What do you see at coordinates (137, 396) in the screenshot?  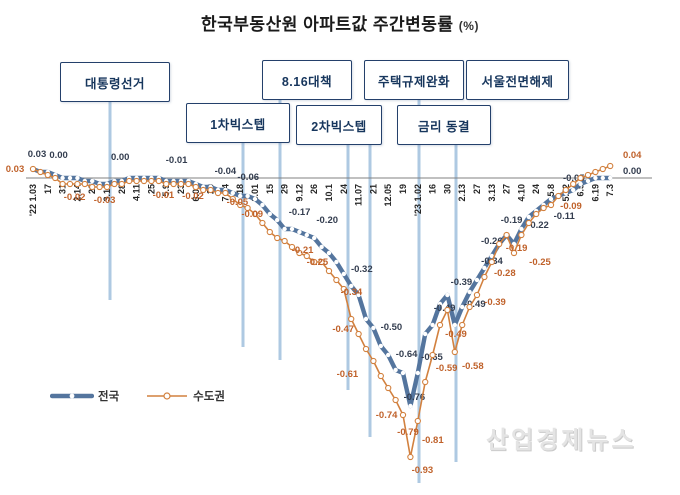 I see `legend: 전국 수도권` at bounding box center [137, 396].